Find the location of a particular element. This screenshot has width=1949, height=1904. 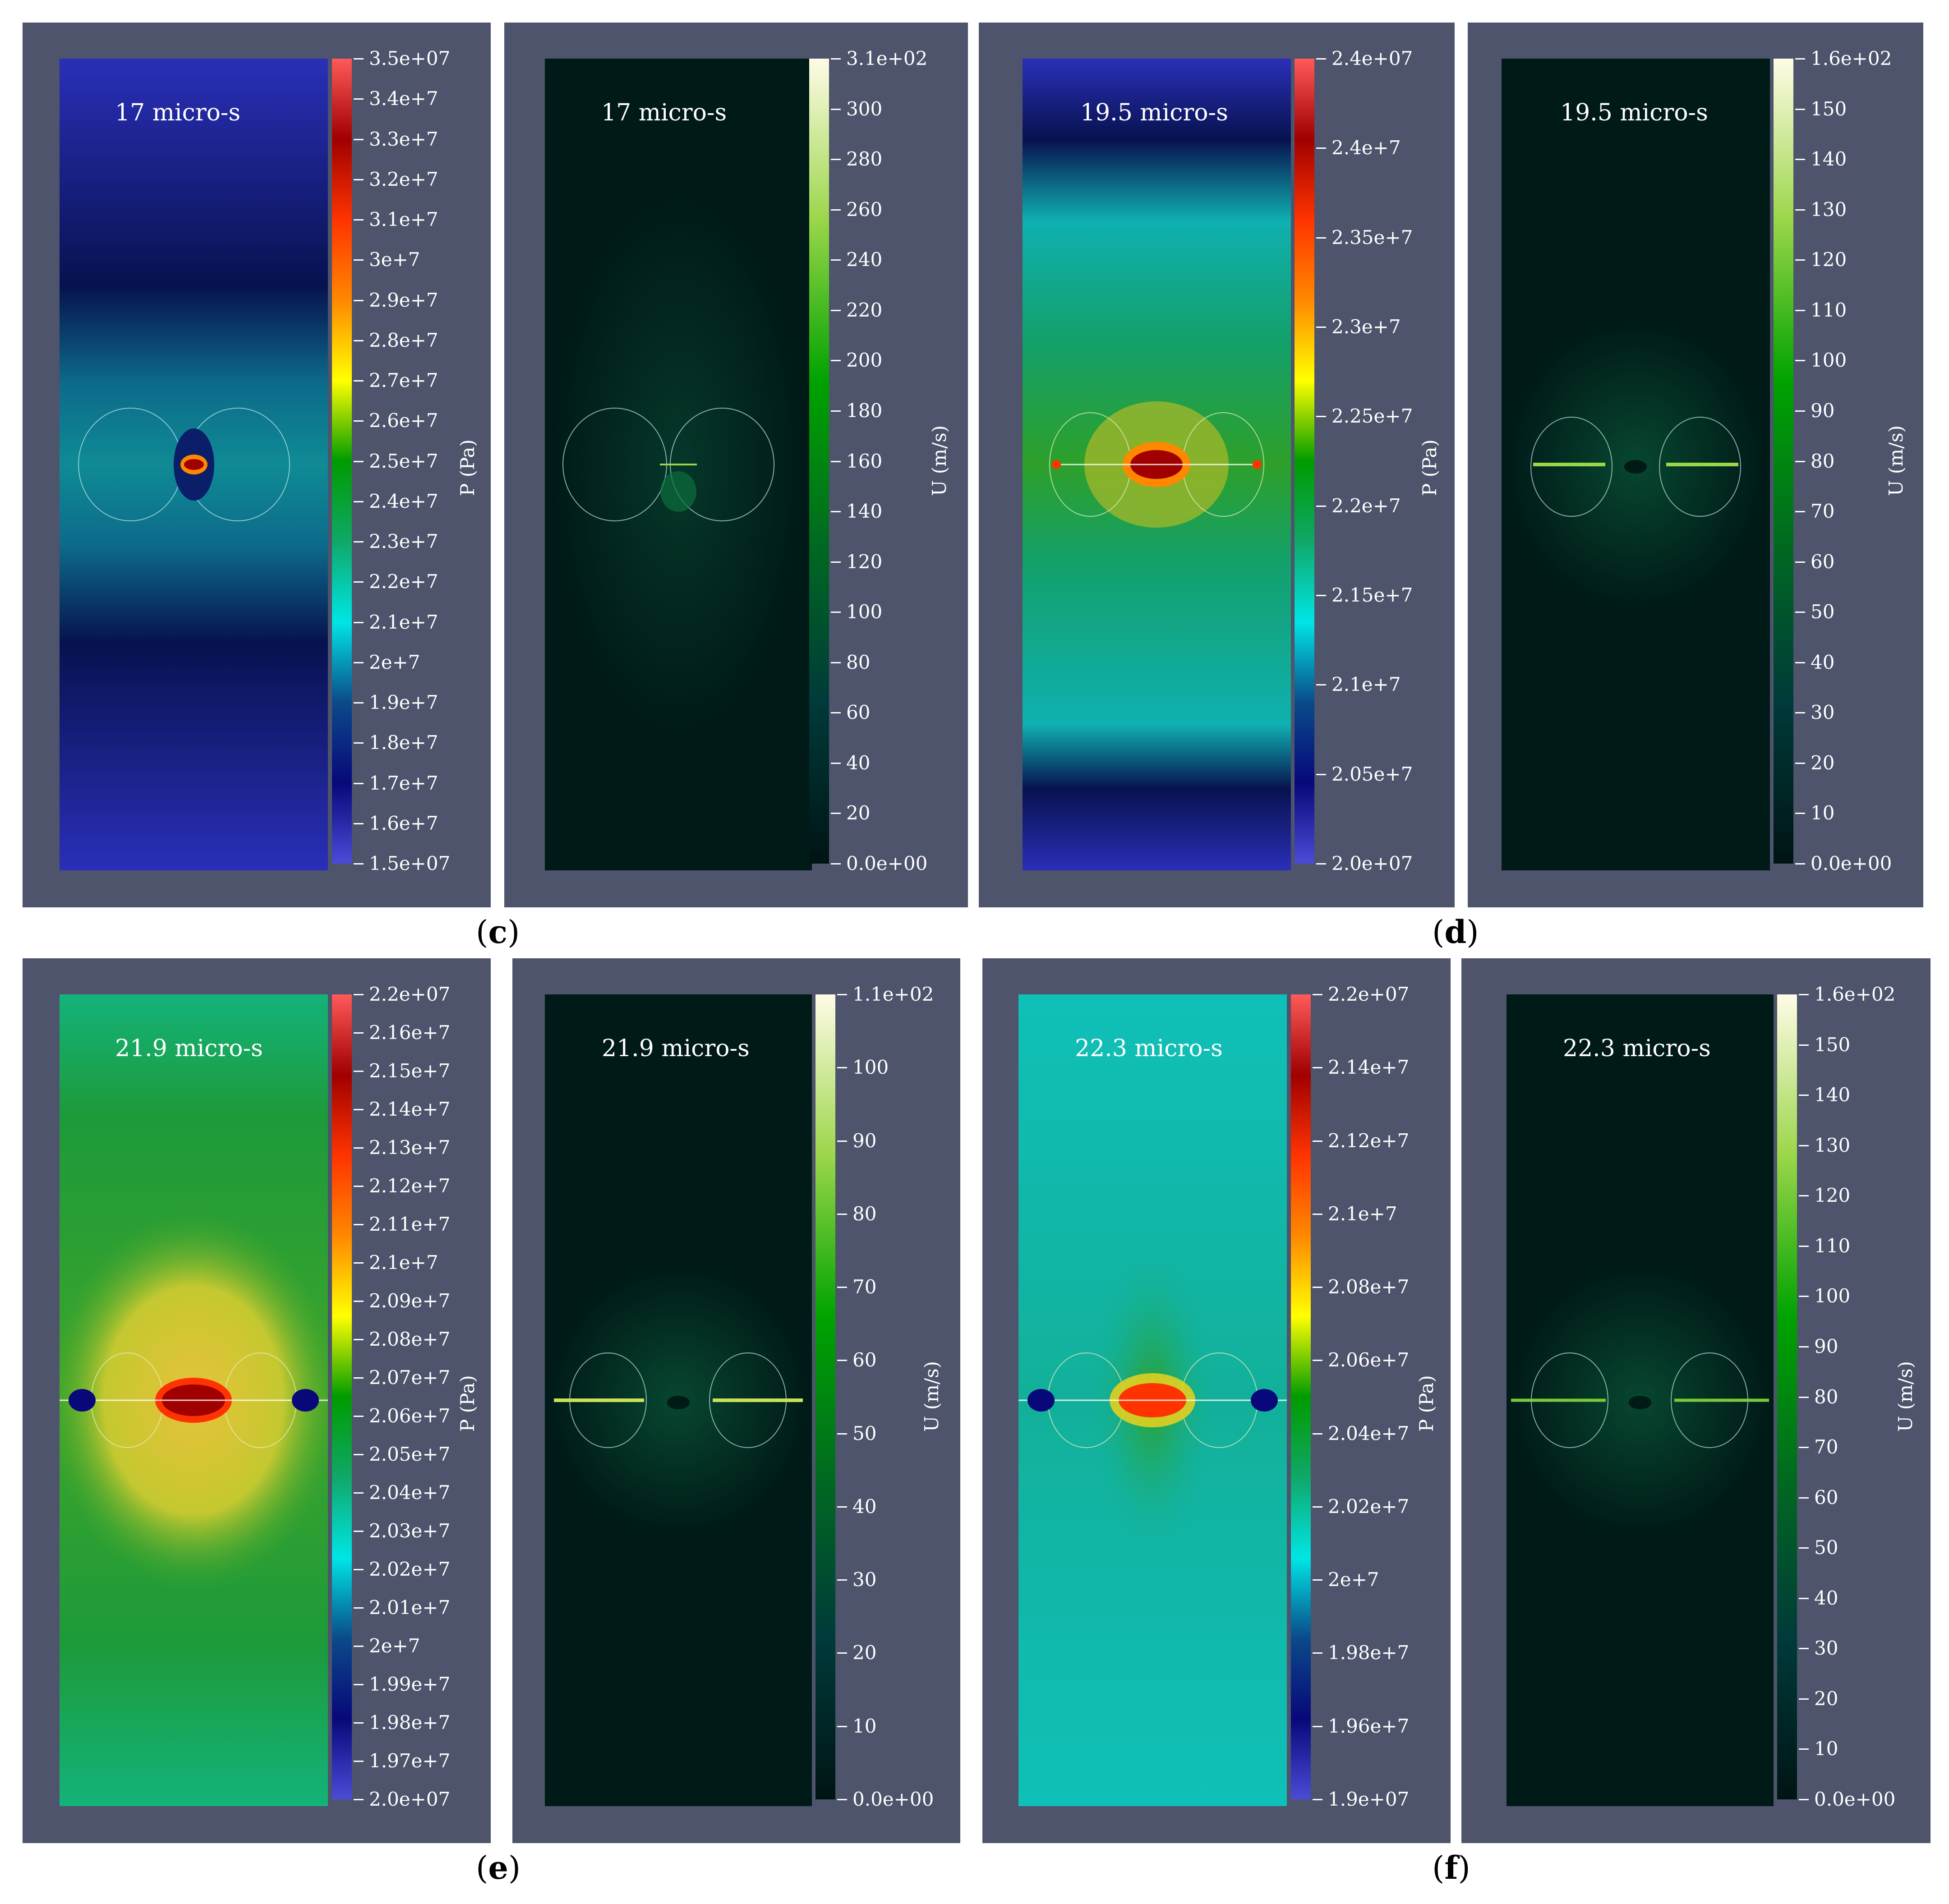

colorbar-tick-label: 1.6e+7 is located at coordinates (403, 823).